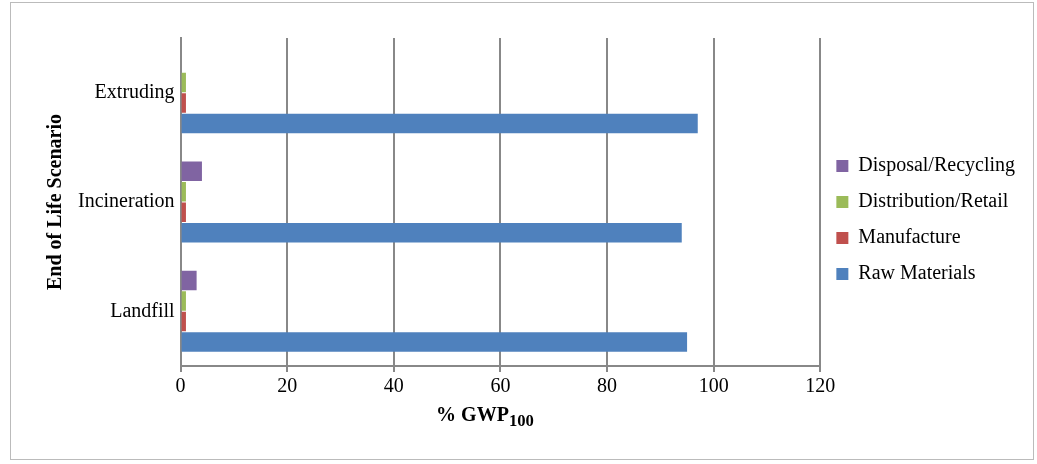  I want to click on x-tick-label: 120, so click(820, 385).